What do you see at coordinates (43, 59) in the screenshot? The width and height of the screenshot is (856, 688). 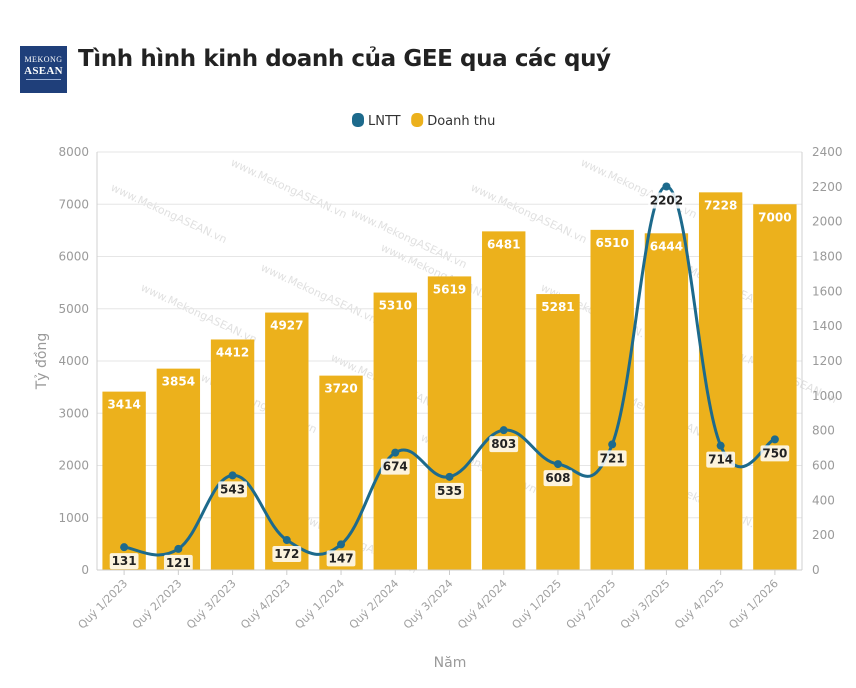 I see `logo-text-line1: MEKONG` at bounding box center [43, 59].